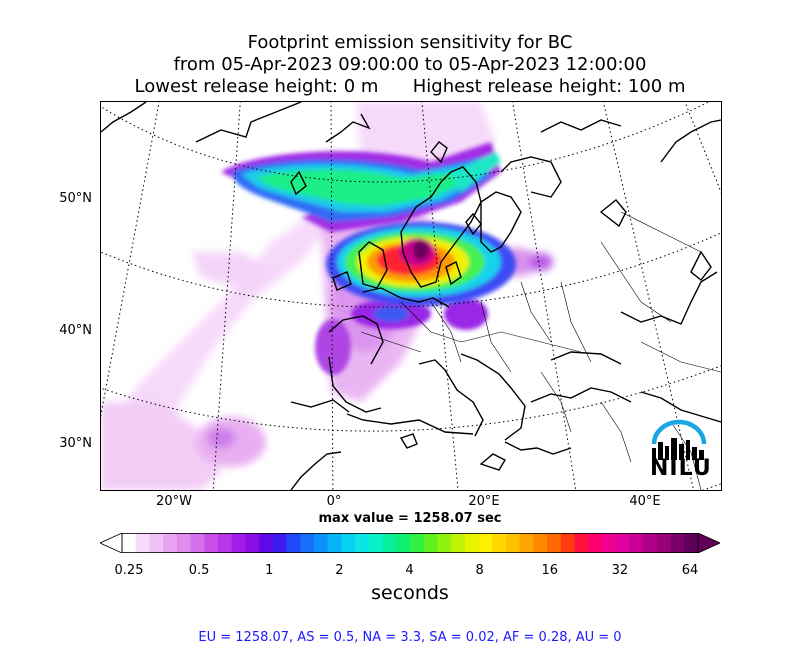 This screenshot has width=800, height=650. Describe the element at coordinates (620, 570) in the screenshot. I see `colorbar-tick-label: 32` at that location.